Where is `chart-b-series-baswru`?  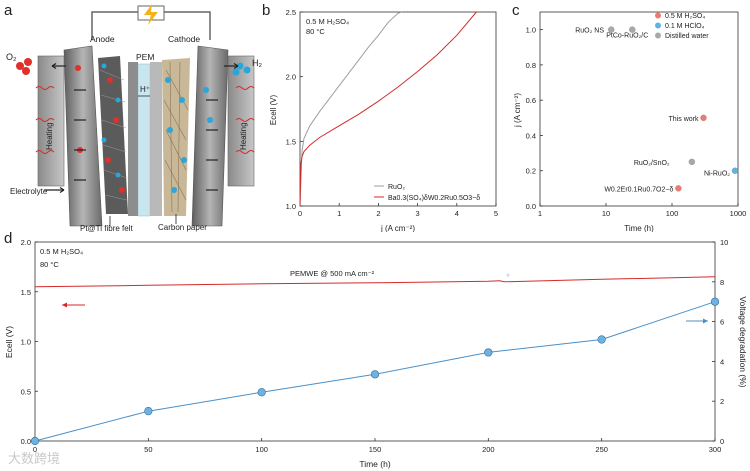
chart-b-series-baswru is located at coordinates (388, 109).